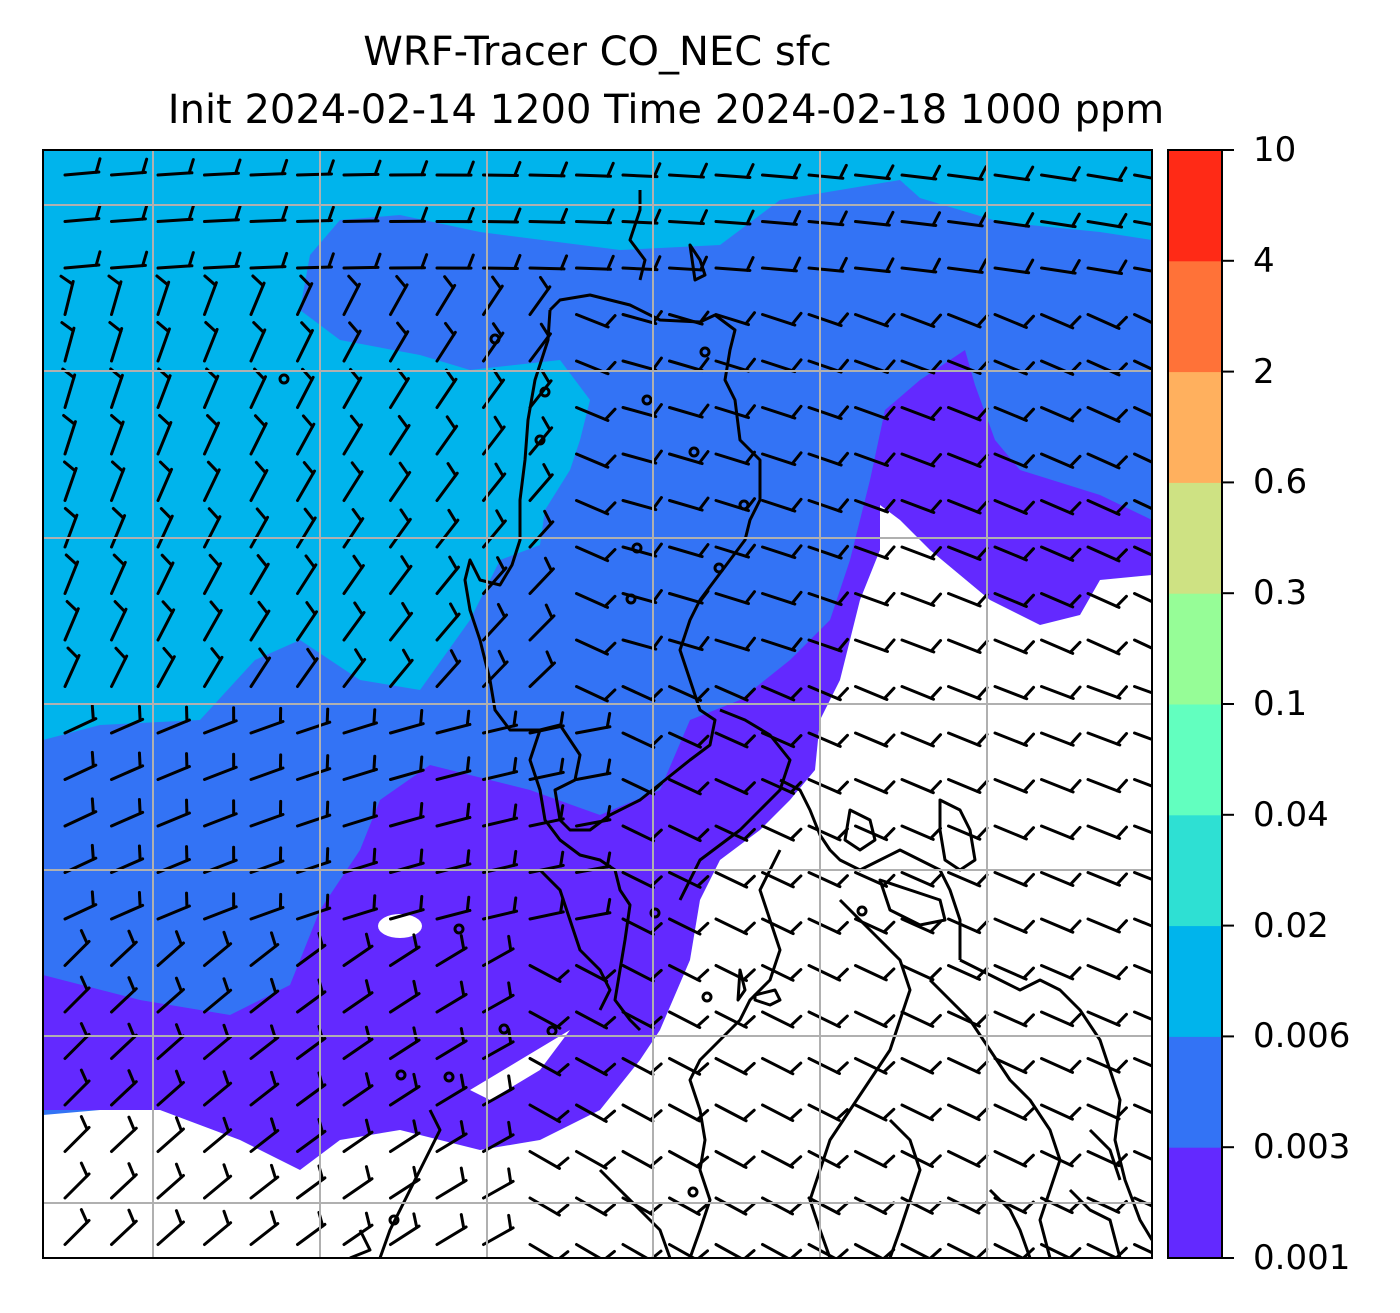 The height and width of the screenshot is (1313, 1400). Describe the element at coordinates (1200, 704) in the screenshot. I see `colorbar` at that location.